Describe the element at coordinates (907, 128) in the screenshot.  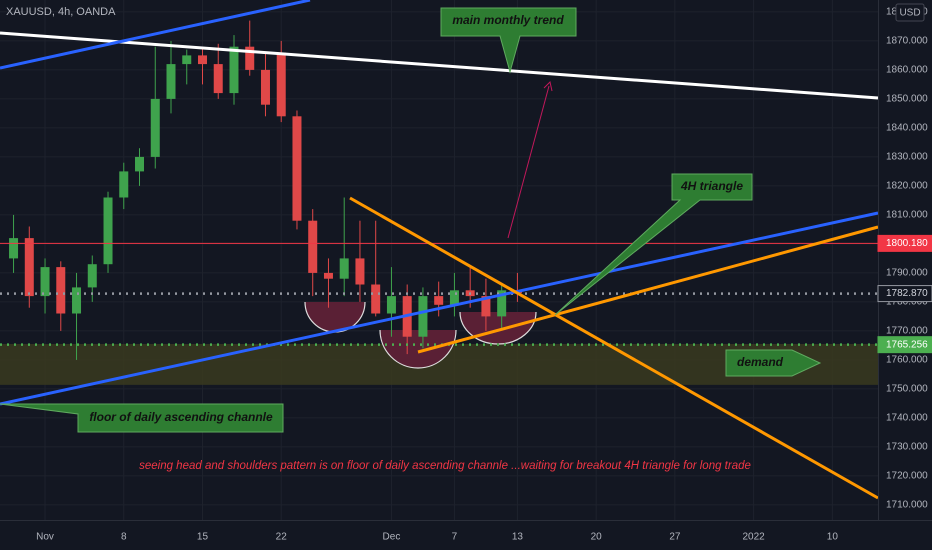
I see `y-tick-label: 1840.000` at that location.